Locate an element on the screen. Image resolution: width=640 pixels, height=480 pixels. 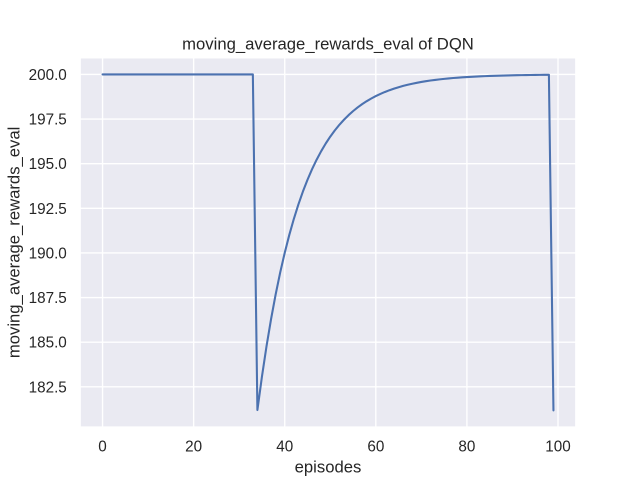
svg-text: 197.5 is located at coordinates (48, 120).